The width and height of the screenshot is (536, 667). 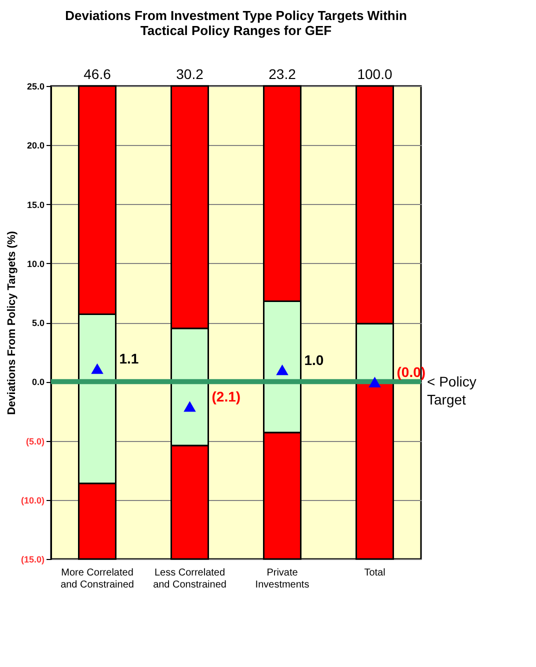 I want to click on x-tick-label: Total, so click(x=375, y=573).